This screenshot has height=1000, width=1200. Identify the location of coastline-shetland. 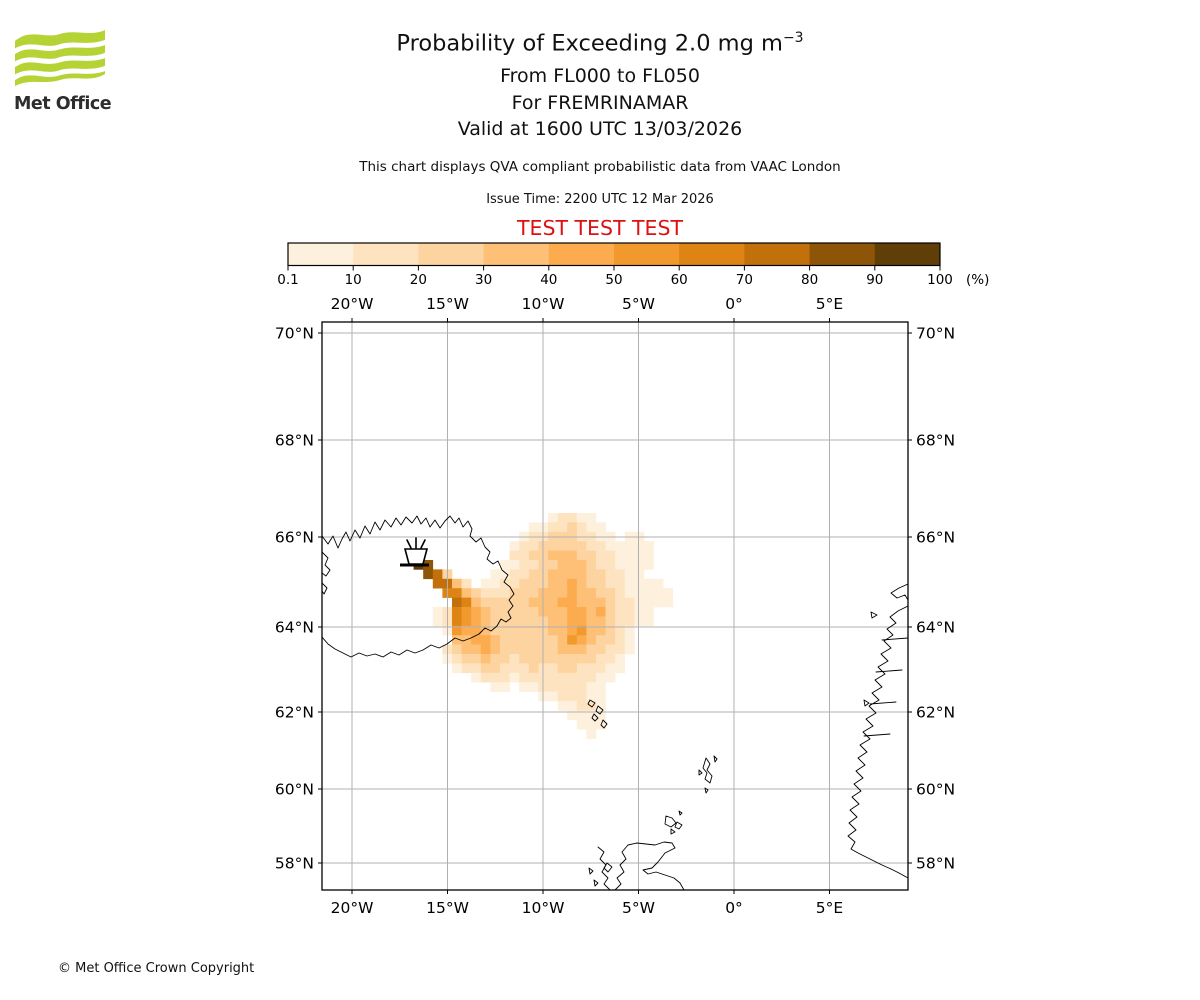
(708, 774).